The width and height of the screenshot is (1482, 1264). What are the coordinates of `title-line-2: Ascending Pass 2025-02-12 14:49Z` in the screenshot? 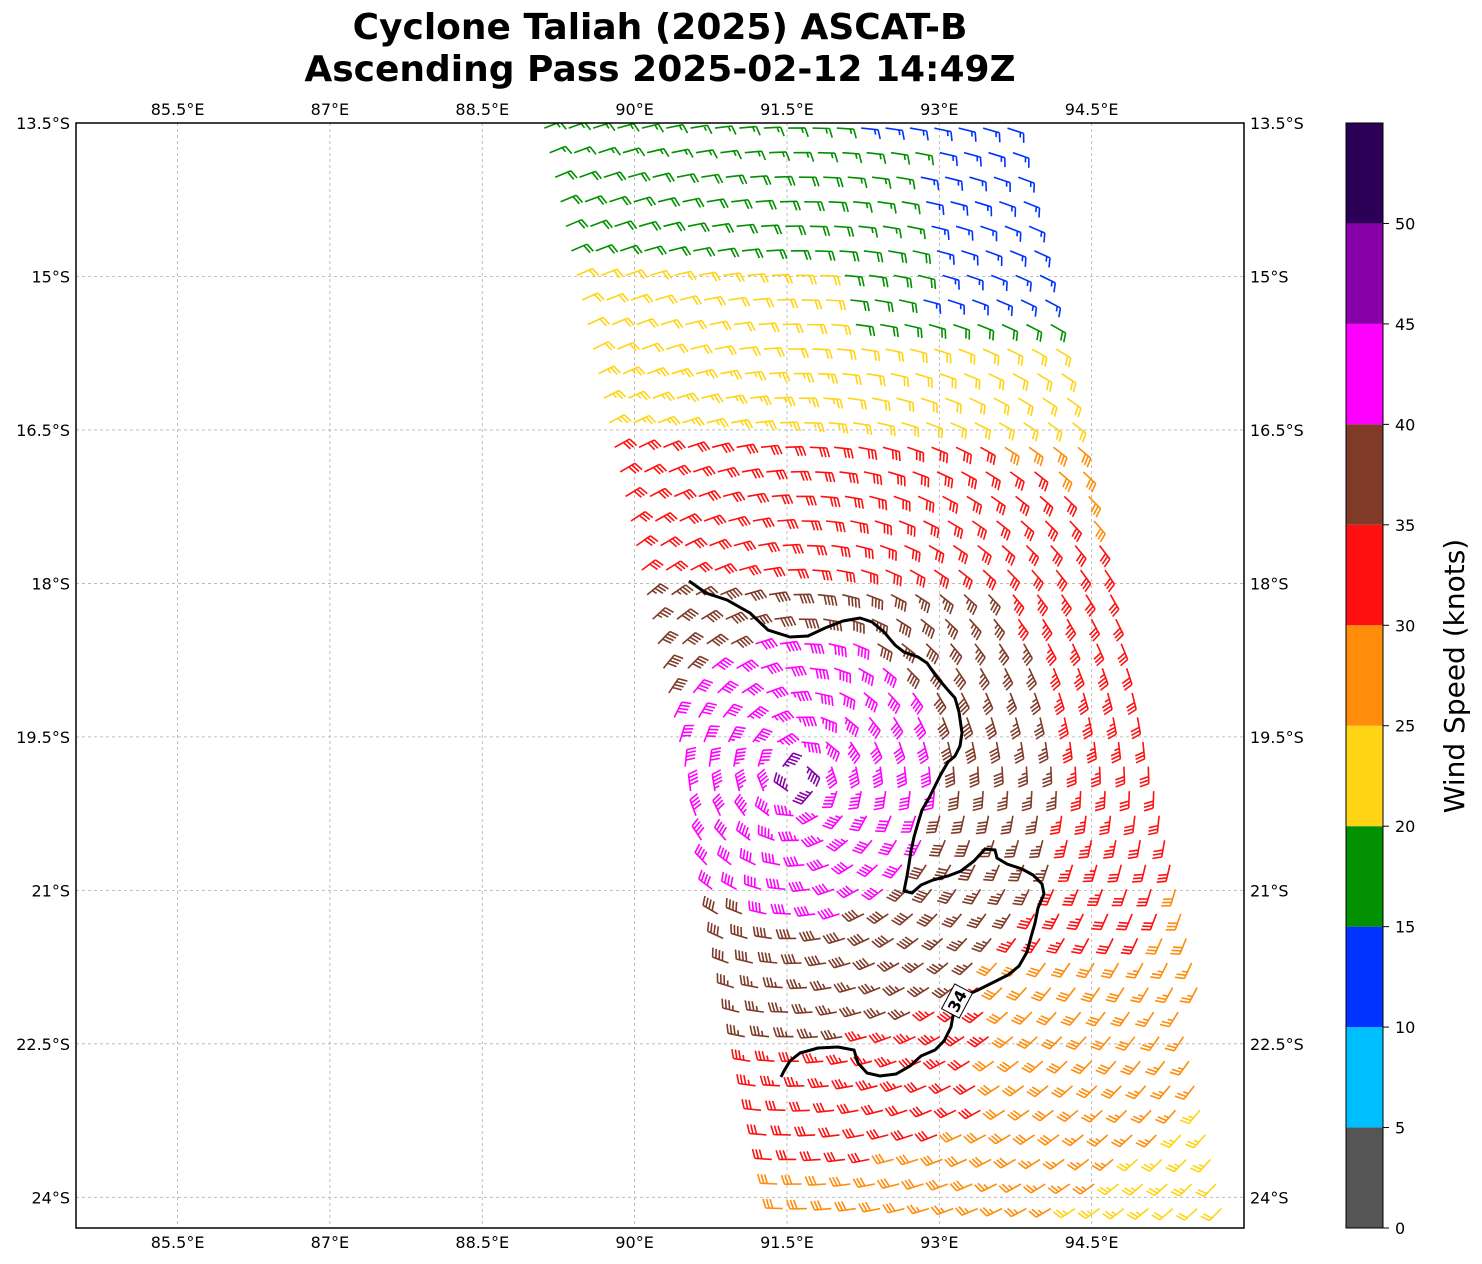 It's located at (660, 69).